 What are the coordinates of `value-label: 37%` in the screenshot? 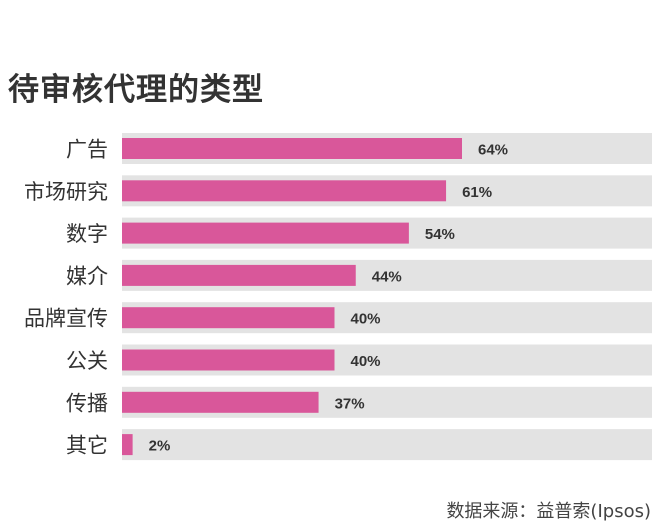 It's located at (350, 403).